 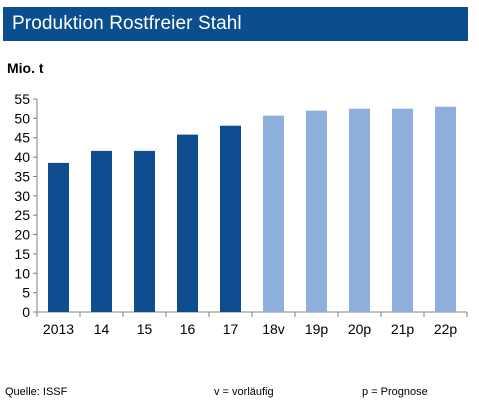 What do you see at coordinates (22, 138) in the screenshot?
I see `y-tick-label: 45` at bounding box center [22, 138].